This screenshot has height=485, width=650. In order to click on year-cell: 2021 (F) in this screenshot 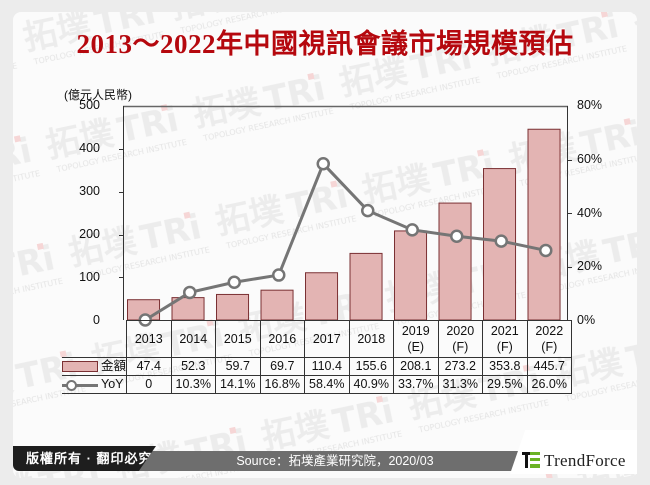, I will do `click(505, 339)`.